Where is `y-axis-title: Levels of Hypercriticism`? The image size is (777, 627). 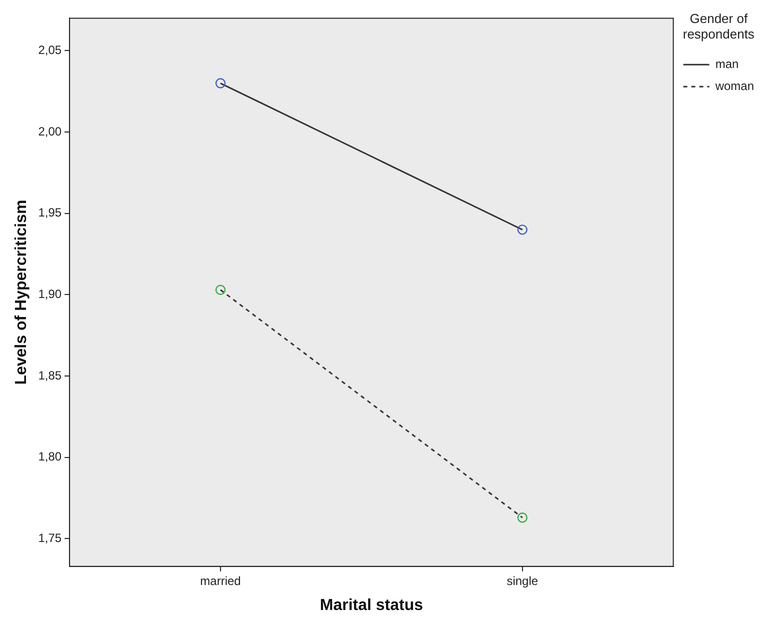 y-axis-title: Levels of Hypercriticism is located at coordinates (21, 292).